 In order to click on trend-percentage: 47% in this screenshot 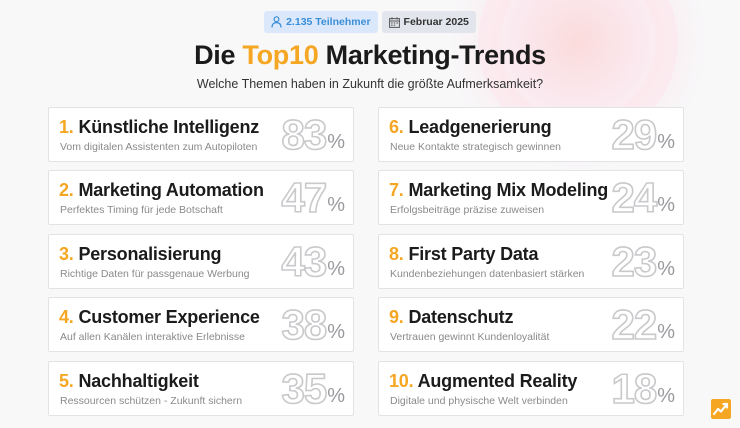, I will do `click(313, 197)`.